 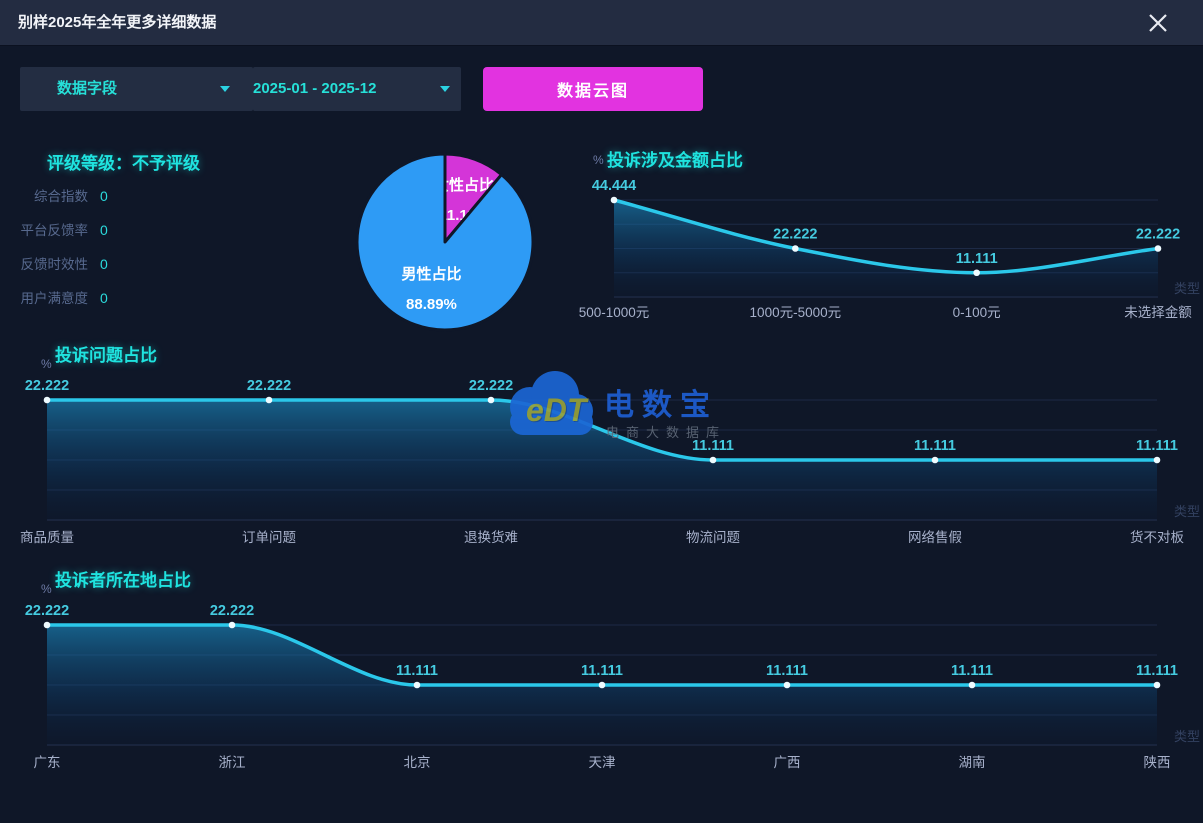 I want to click on stat-label: 综合指数, so click(x=61, y=196).